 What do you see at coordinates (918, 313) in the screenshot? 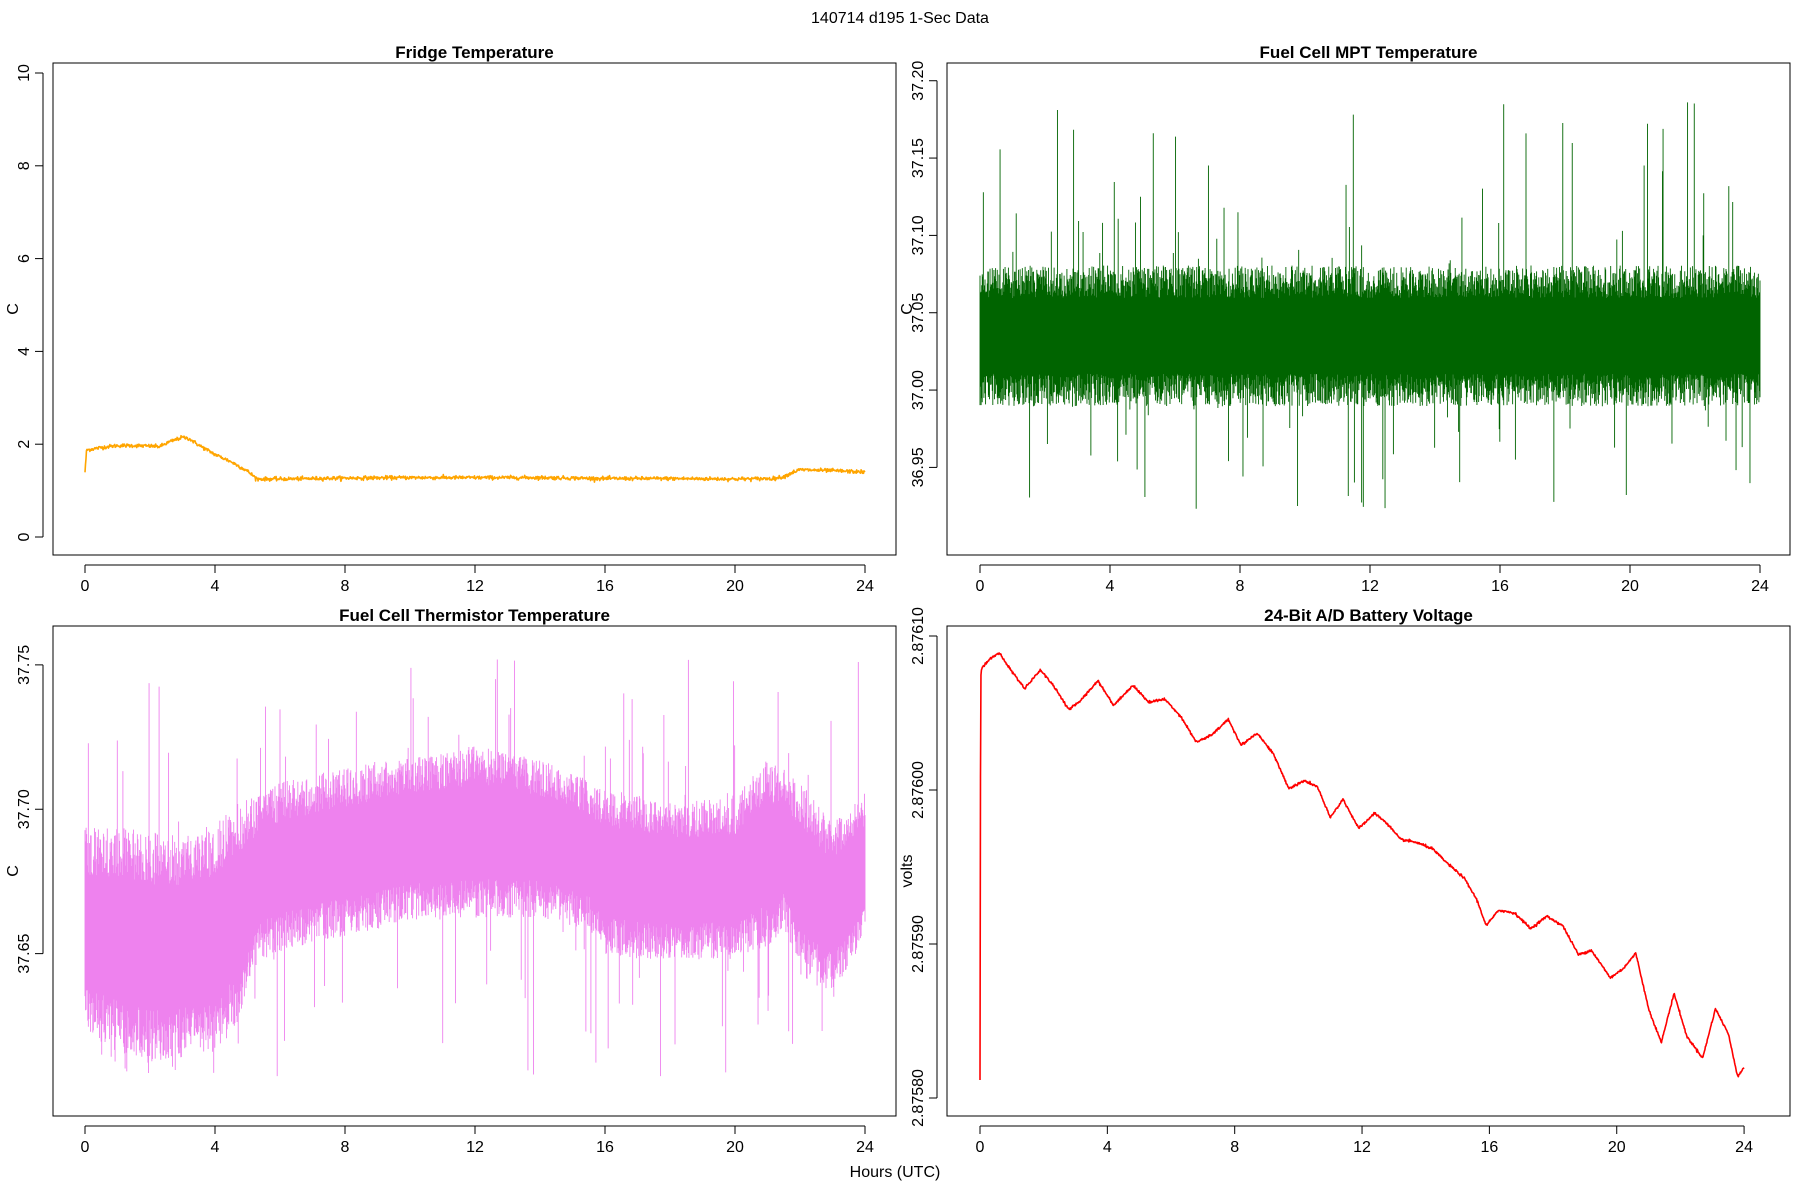
I see `y-tick-label: 37.05` at bounding box center [918, 313].